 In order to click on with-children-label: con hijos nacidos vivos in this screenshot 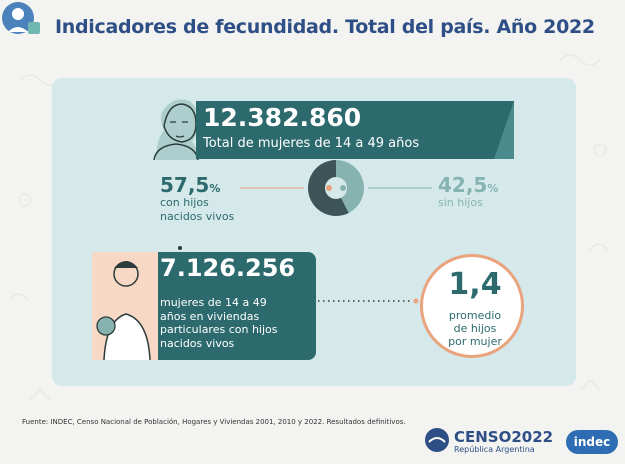, I will do `click(197, 209)`.